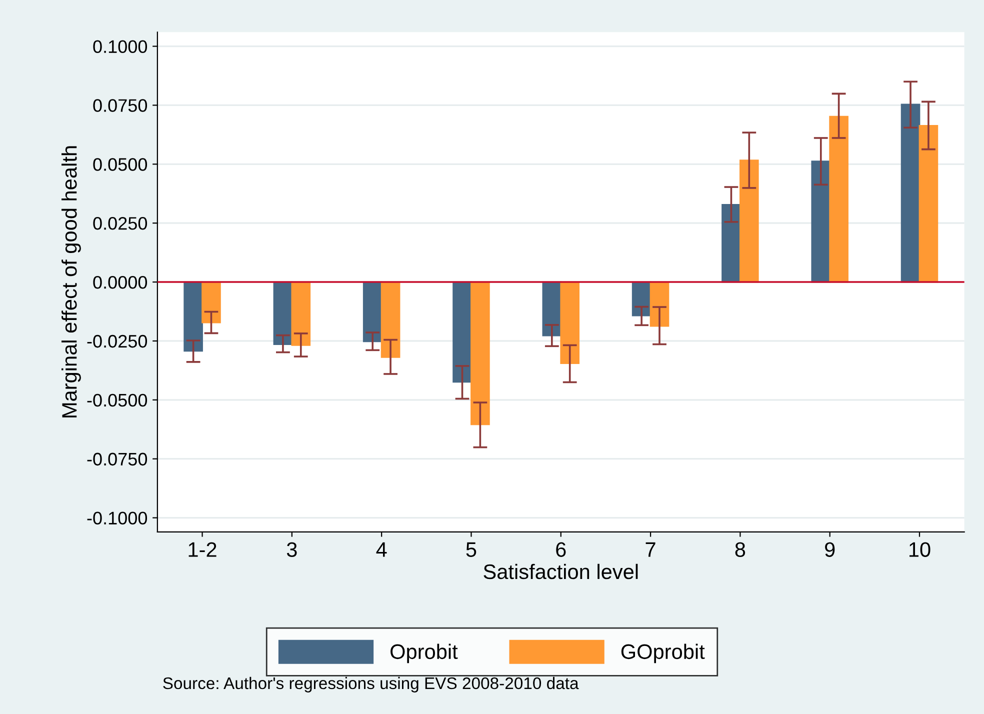 This screenshot has height=714, width=984. What do you see at coordinates (561, 549) in the screenshot?
I see `x-tick-label: 6` at bounding box center [561, 549].